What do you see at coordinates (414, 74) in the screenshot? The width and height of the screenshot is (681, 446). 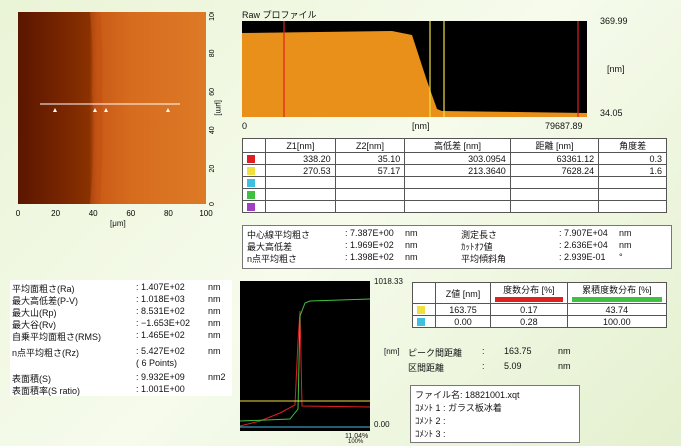 I see `profile-area` at bounding box center [414, 74].